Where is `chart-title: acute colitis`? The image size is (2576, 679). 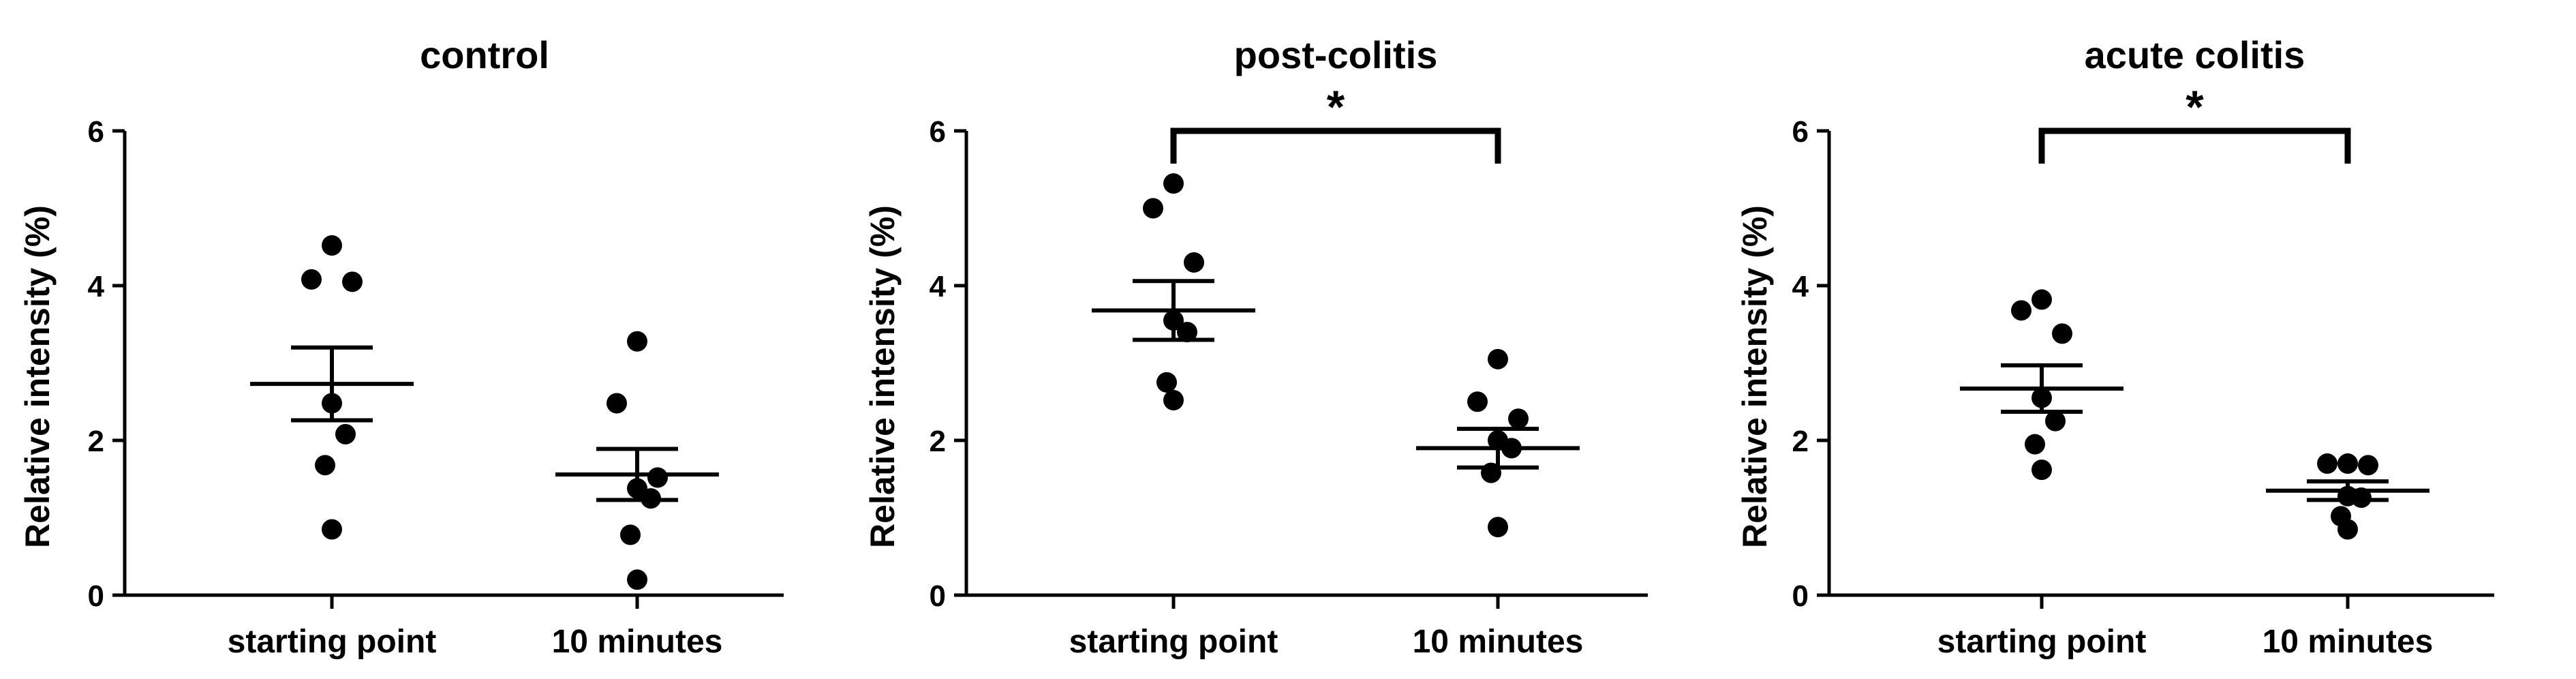
chart-title: acute colitis is located at coordinates (2195, 54).